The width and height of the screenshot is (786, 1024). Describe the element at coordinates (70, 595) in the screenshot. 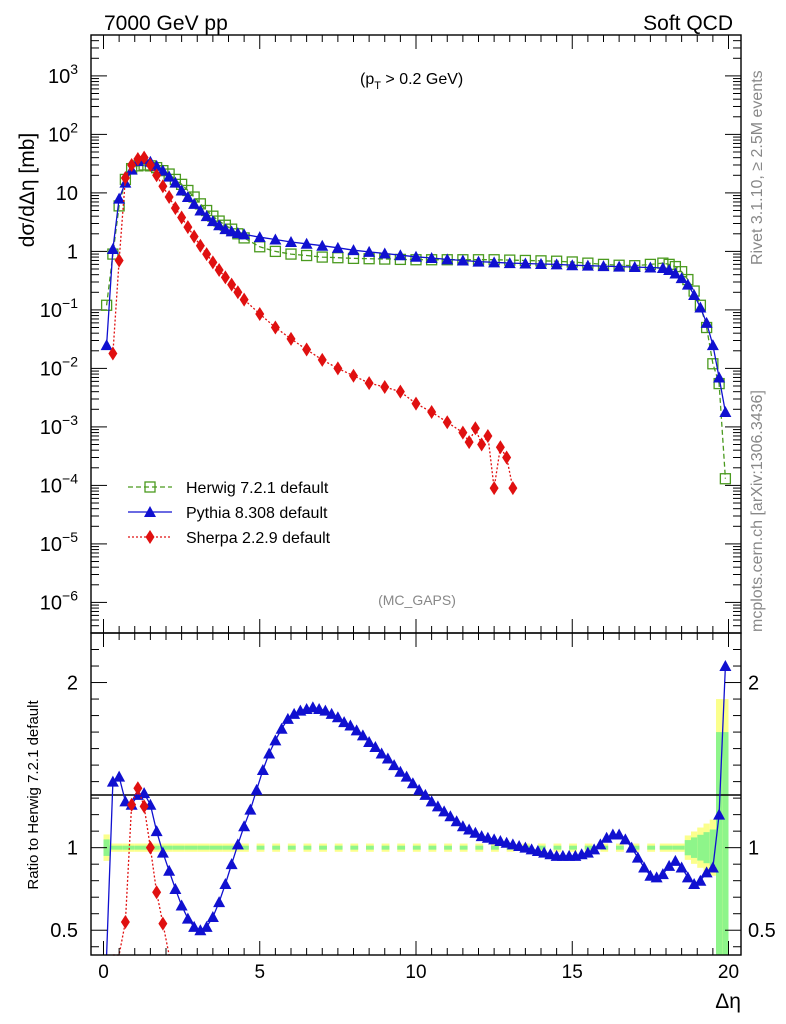

I see `y-tick-exponent: −6` at that location.